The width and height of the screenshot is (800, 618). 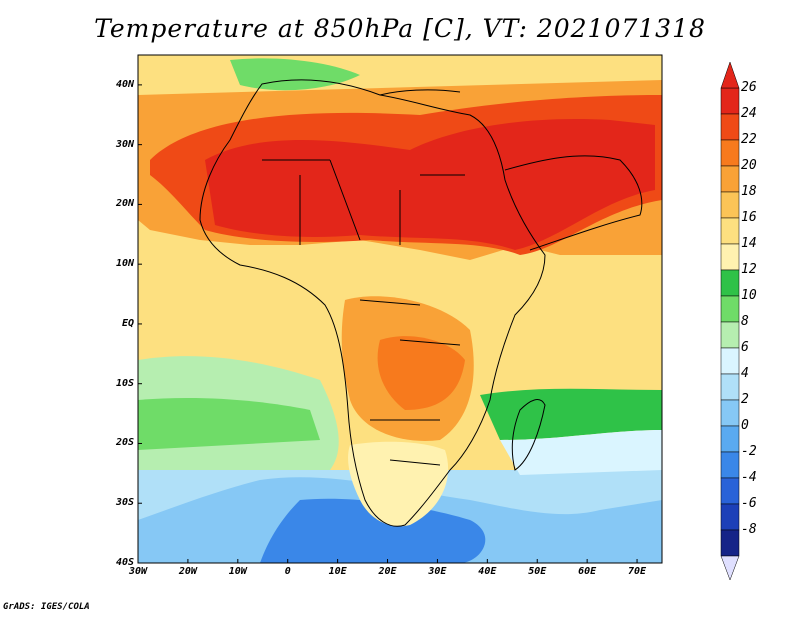 What do you see at coordinates (487, 571) in the screenshot?
I see `lon-label: 40E` at bounding box center [487, 571].